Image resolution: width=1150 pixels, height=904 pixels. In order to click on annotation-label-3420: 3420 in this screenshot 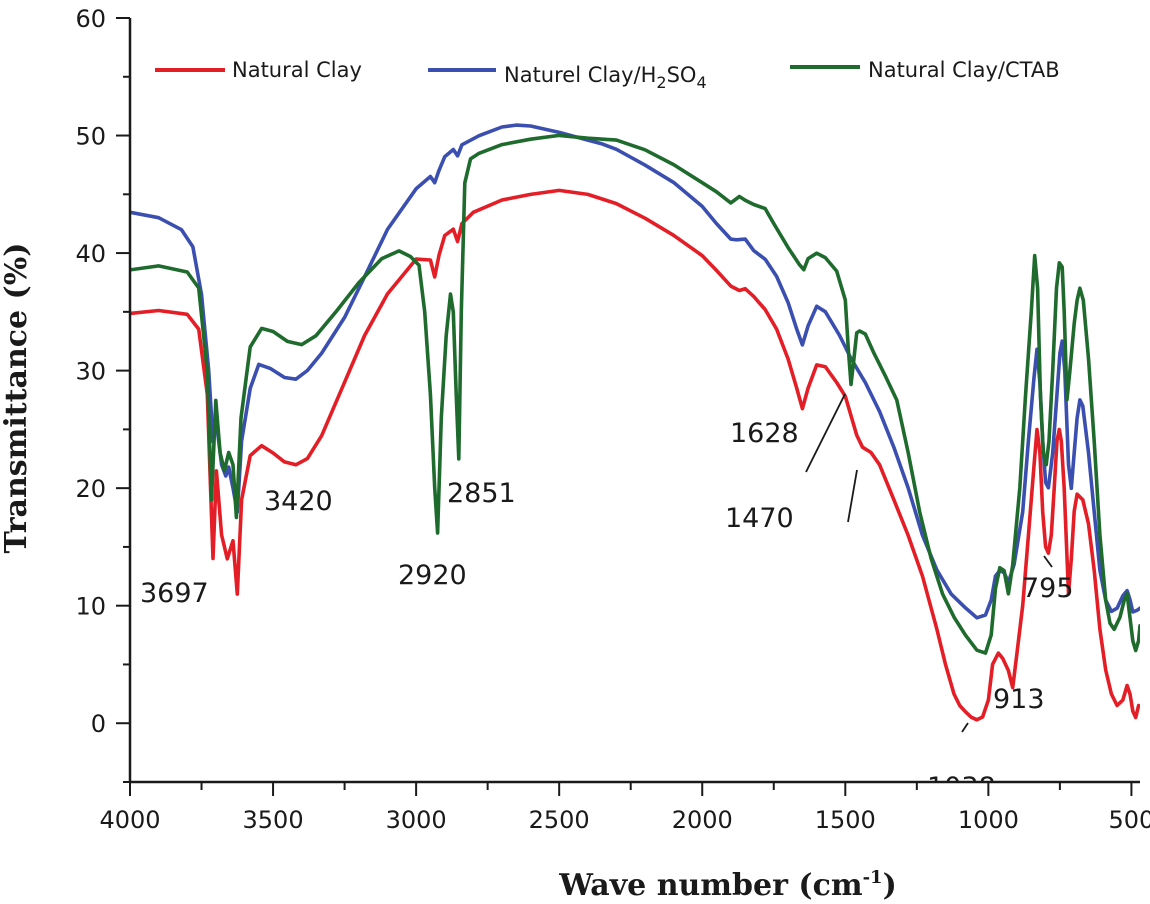, I will do `click(298, 501)`.